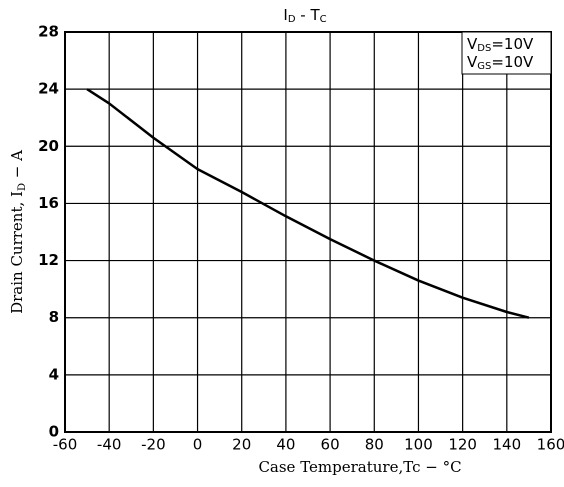 This screenshot has width=564, height=487. What do you see at coordinates (484, 48) in the screenshot?
I see `subscript: DS` at bounding box center [484, 48].